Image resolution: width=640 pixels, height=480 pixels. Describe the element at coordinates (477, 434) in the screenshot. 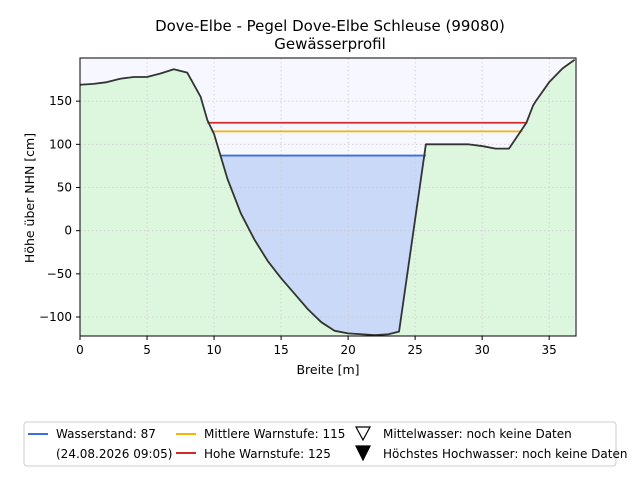

I see `legend-mittelwasser-label: Mittelwasser: noch keine Daten` at that location.